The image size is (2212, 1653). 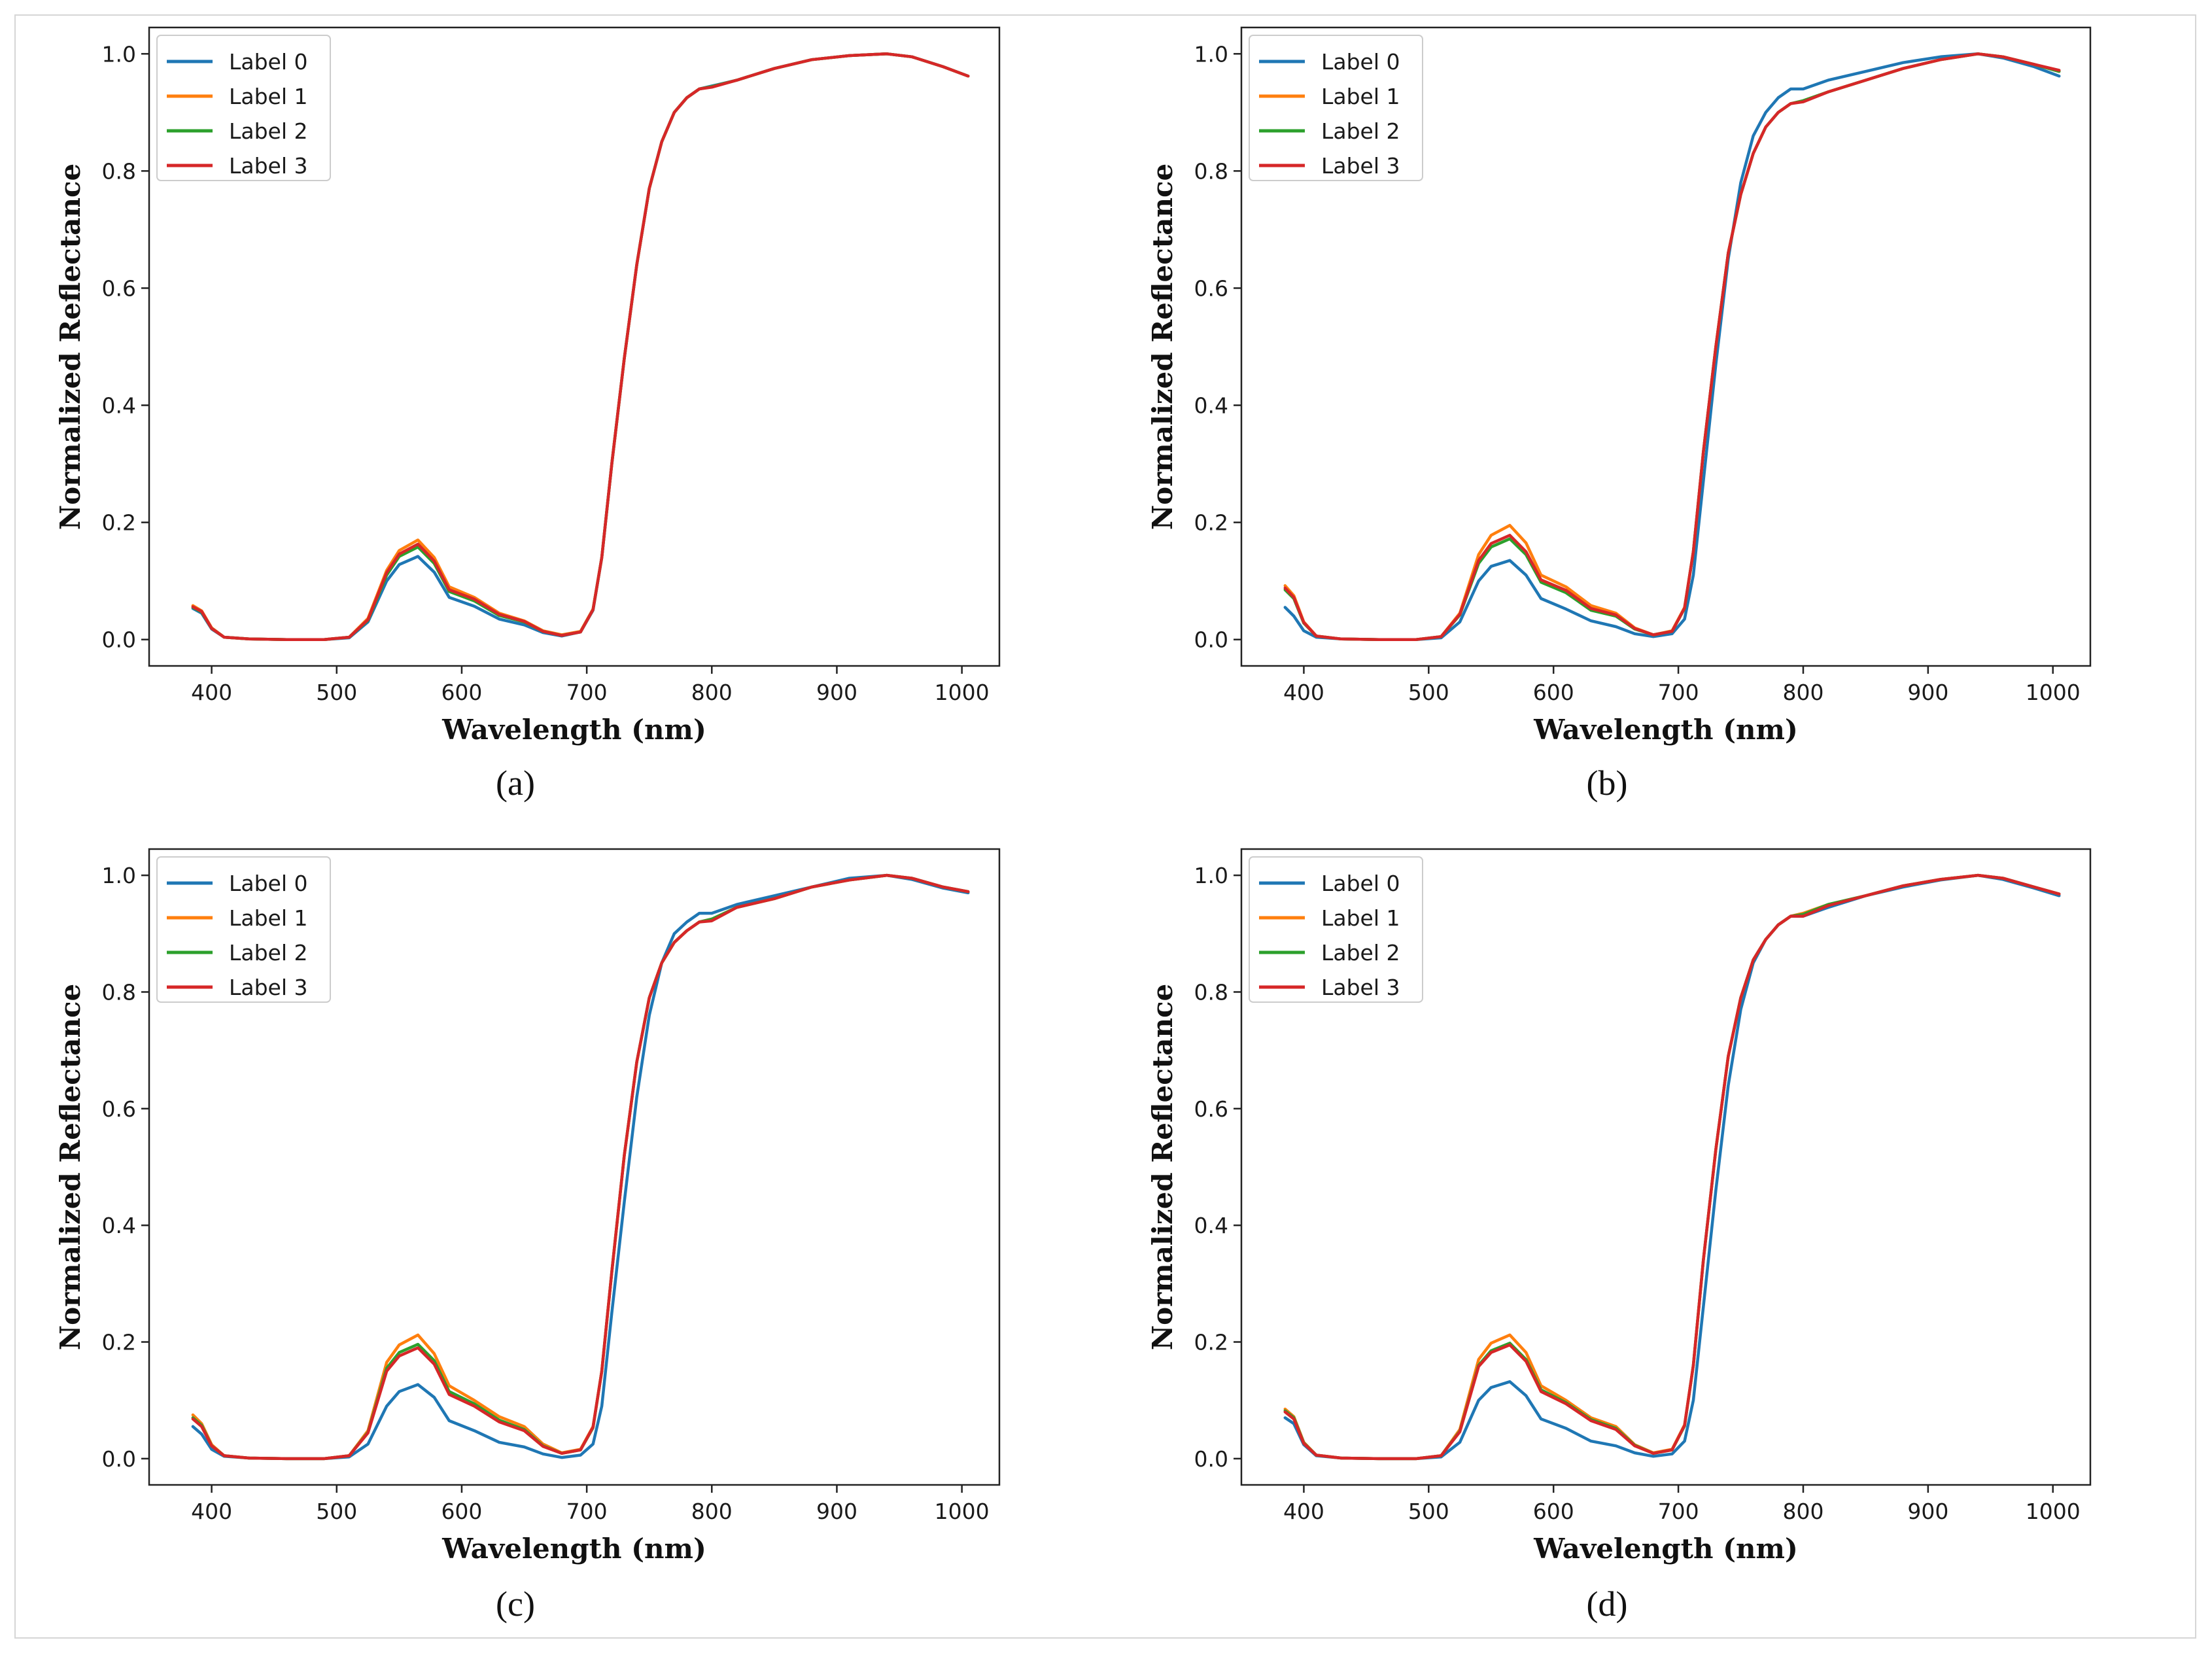 I want to click on panel-caption: (c), so click(x=515, y=1604).